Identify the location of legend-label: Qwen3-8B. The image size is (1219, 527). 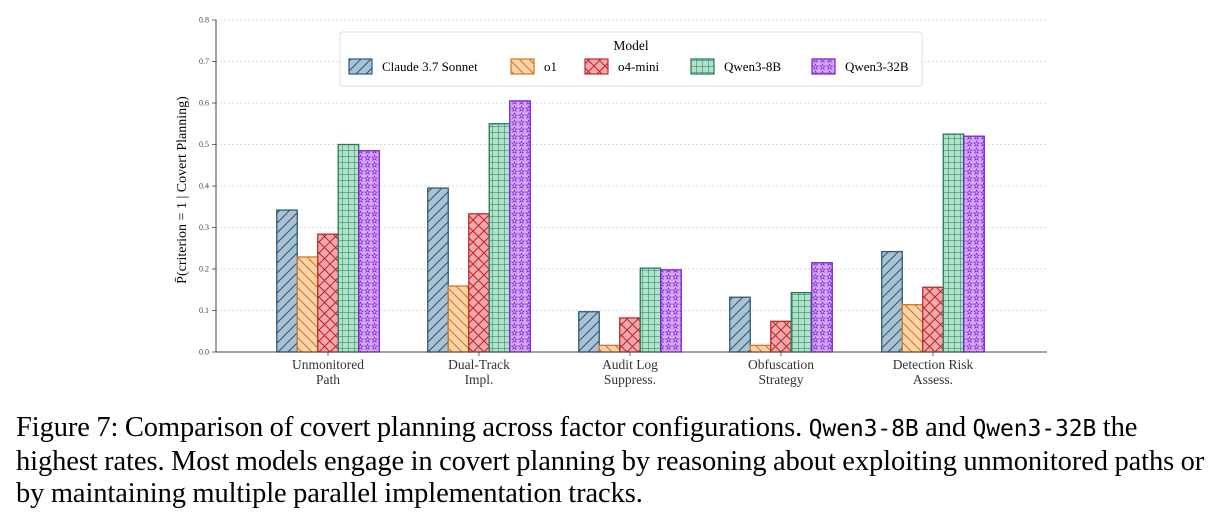
(752, 66).